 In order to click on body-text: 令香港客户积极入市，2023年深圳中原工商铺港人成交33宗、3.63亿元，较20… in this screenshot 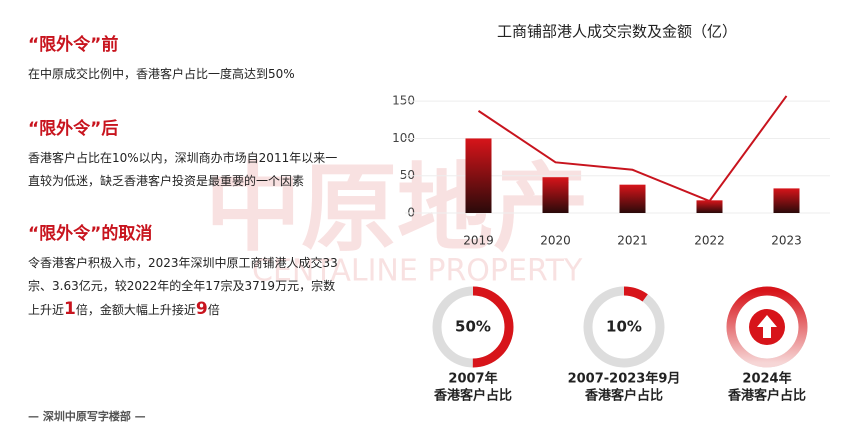, I will do `click(183, 286)`.